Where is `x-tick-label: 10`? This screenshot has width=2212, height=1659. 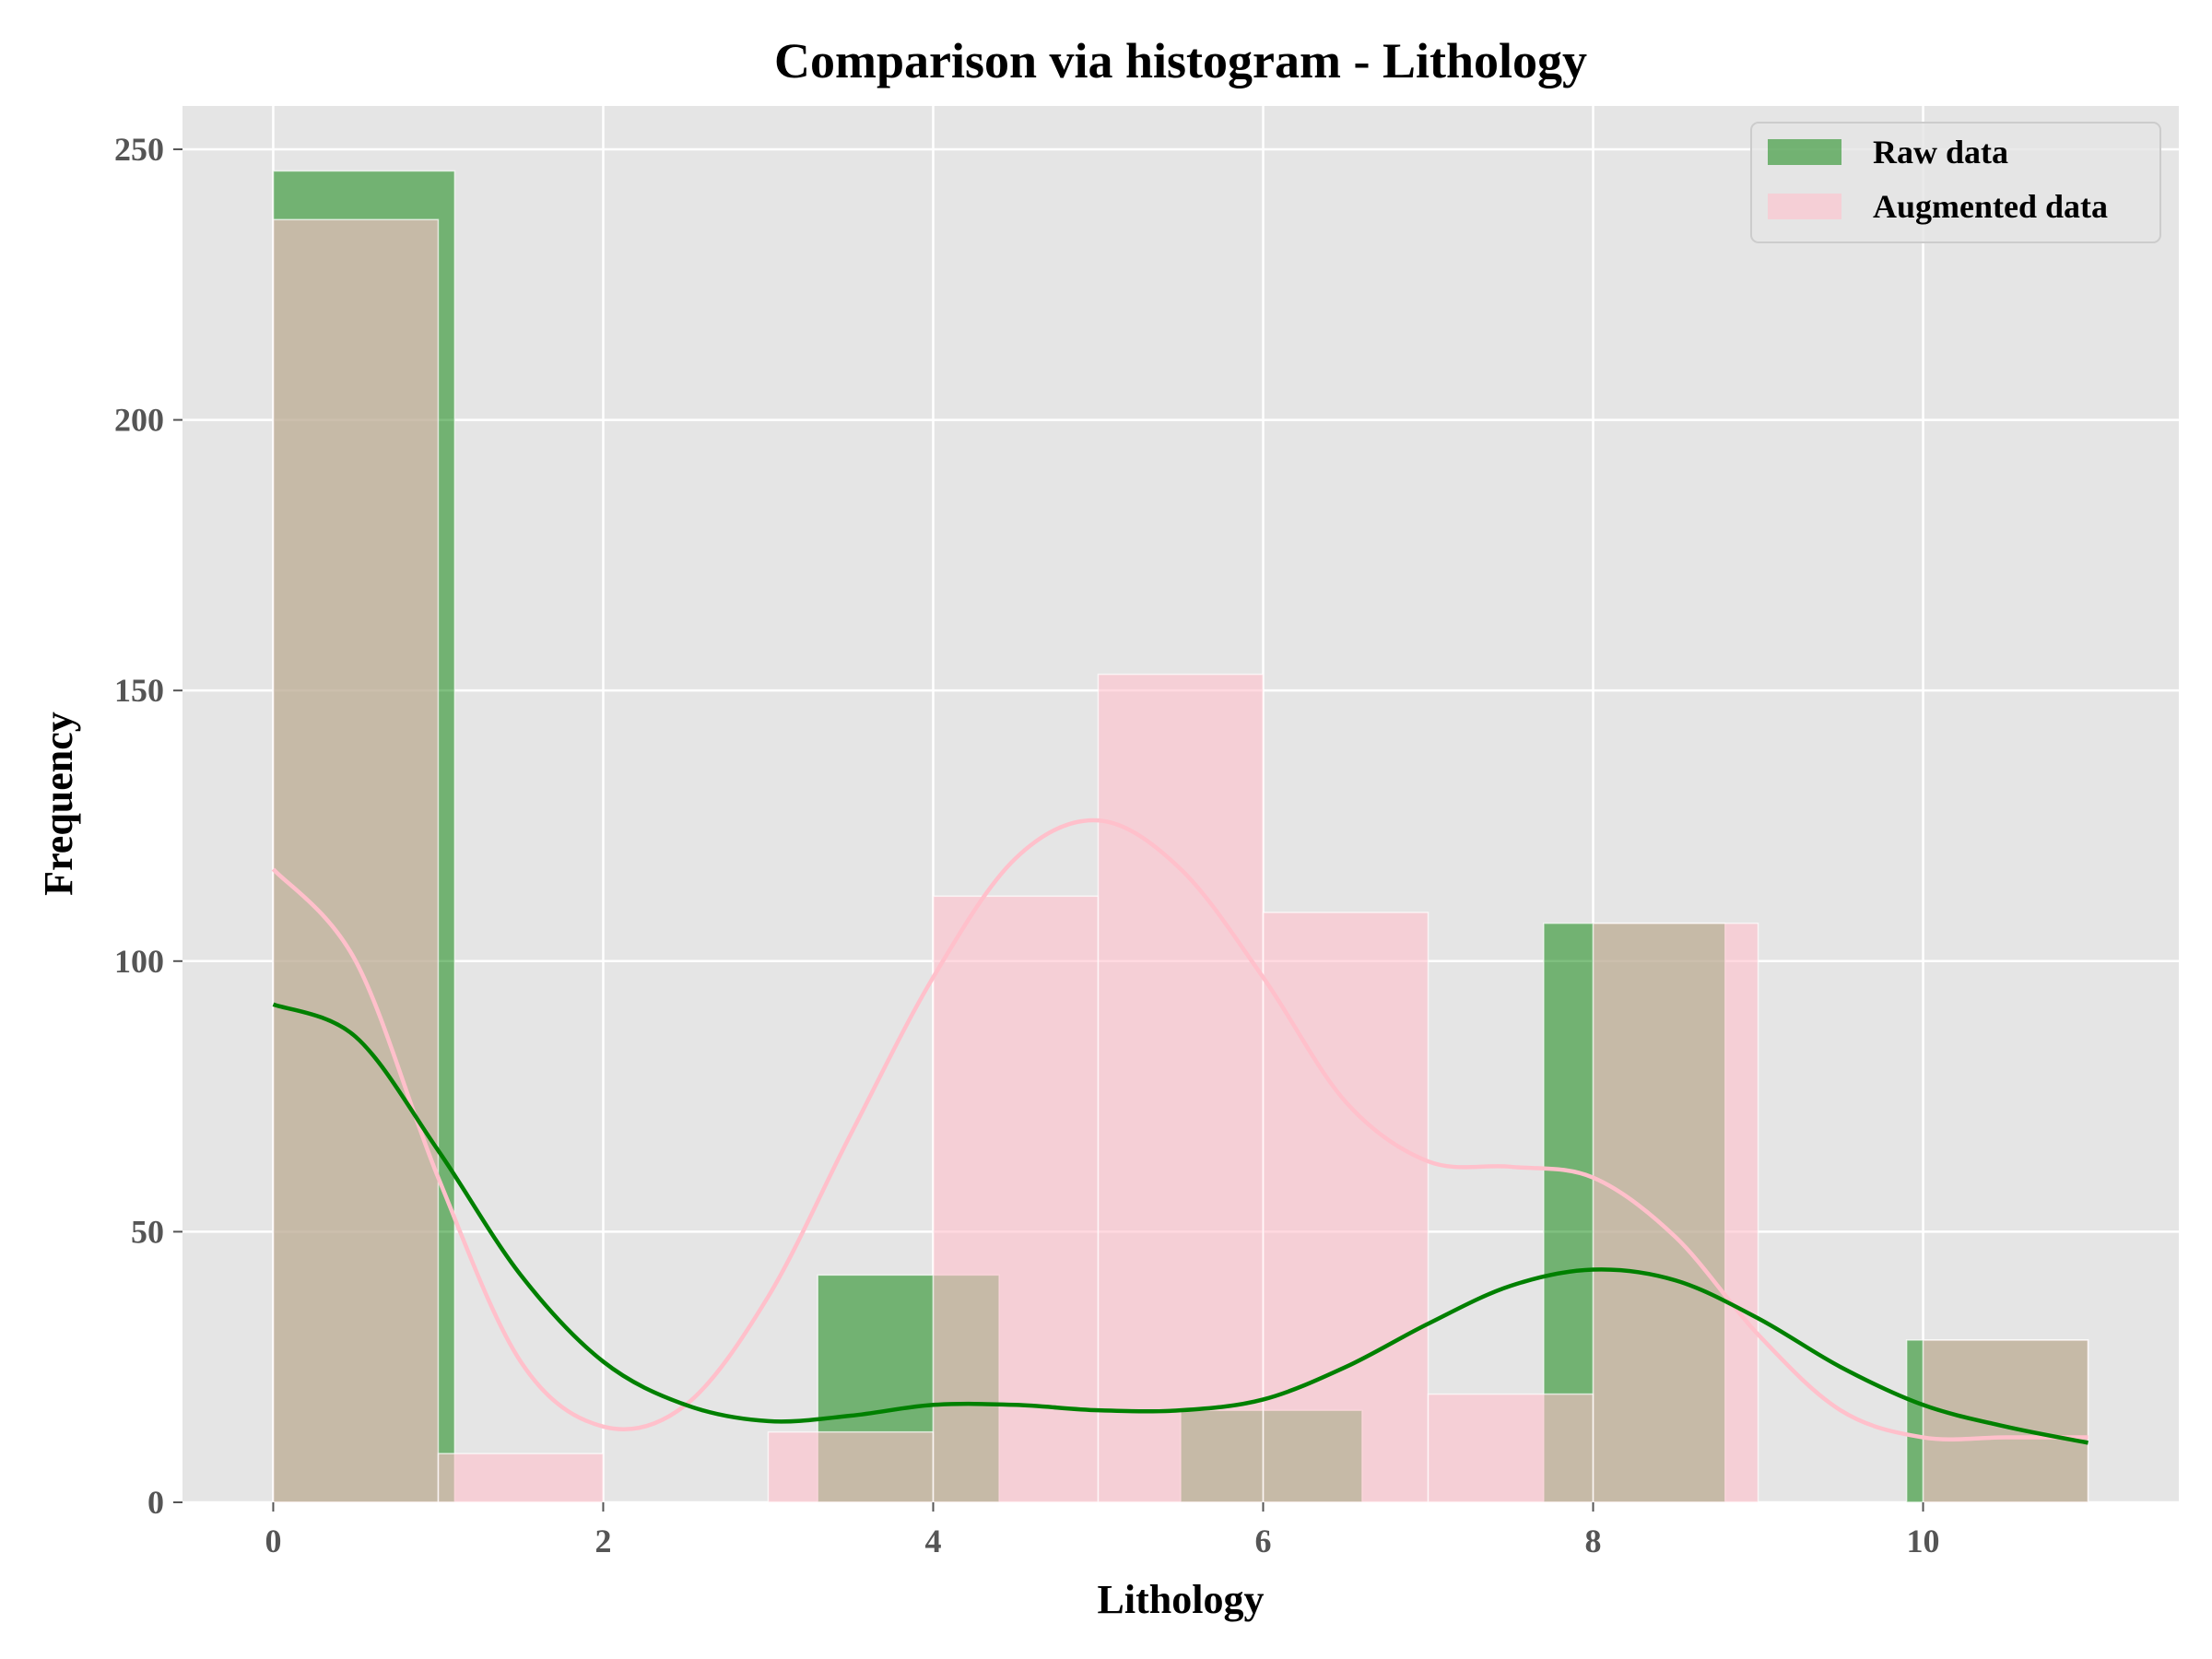
x-tick-label: 10 is located at coordinates (1923, 1541).